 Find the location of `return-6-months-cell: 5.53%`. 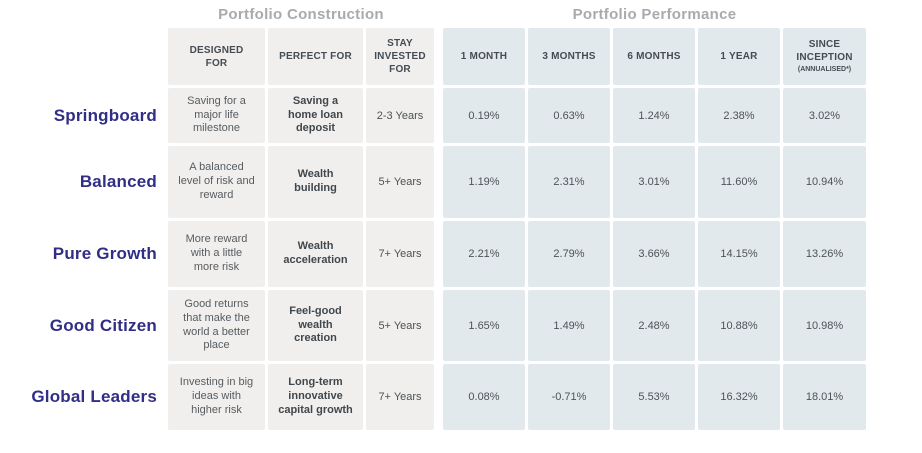

return-6-months-cell: 5.53% is located at coordinates (654, 397).